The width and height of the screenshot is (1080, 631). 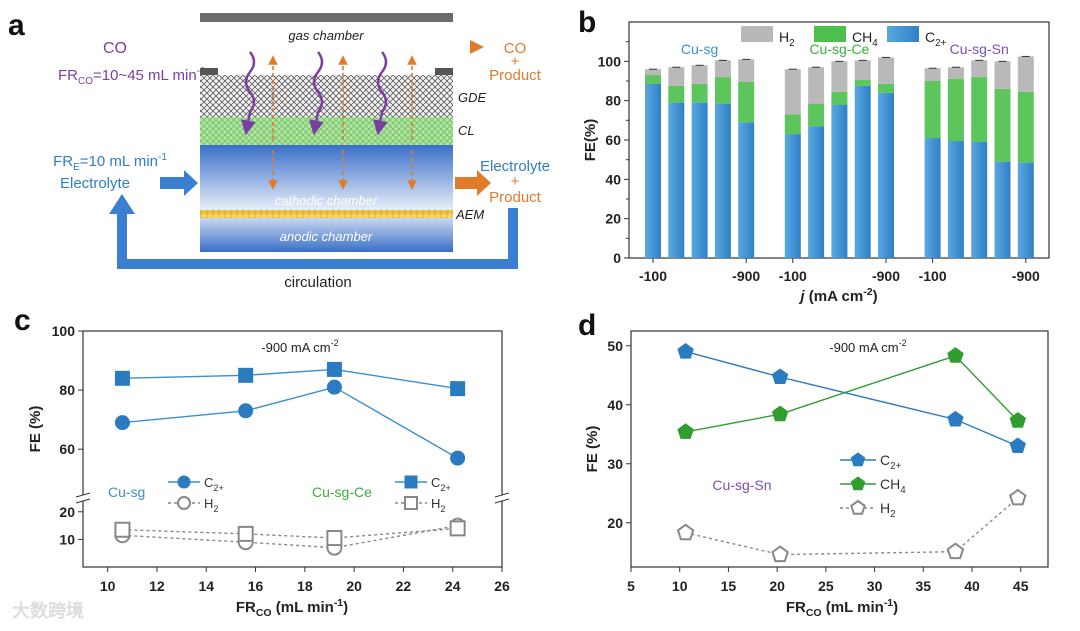 I want to click on x-tick-label: 26, so click(x=502, y=586).